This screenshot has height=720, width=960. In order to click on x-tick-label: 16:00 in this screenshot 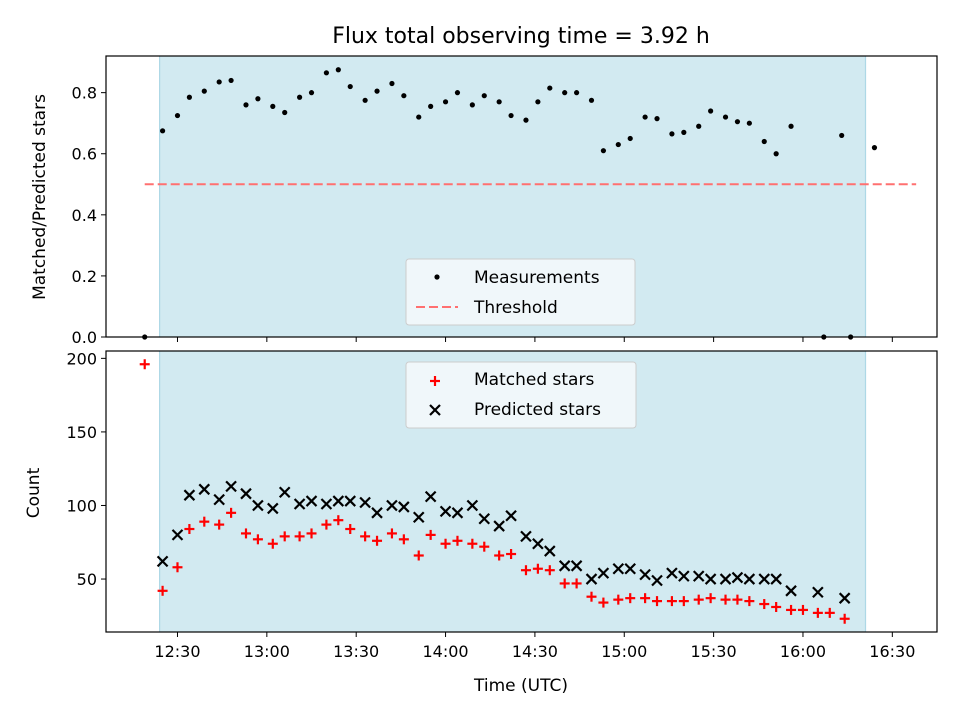, I will do `click(803, 651)`.